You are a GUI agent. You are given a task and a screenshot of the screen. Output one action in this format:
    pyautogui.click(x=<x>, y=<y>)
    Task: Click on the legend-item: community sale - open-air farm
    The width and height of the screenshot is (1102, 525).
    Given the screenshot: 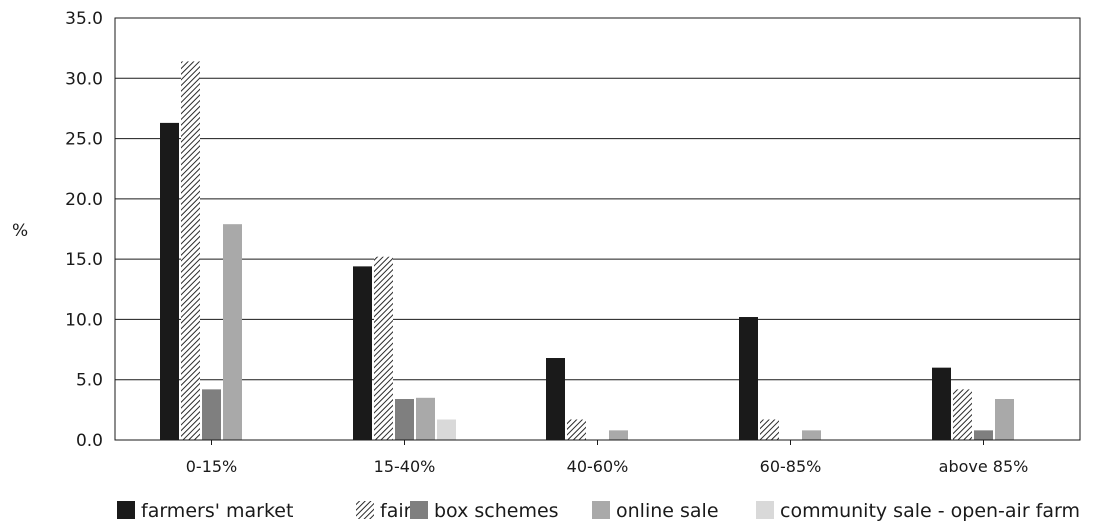 What is the action you would take?
    pyautogui.click(x=918, y=511)
    